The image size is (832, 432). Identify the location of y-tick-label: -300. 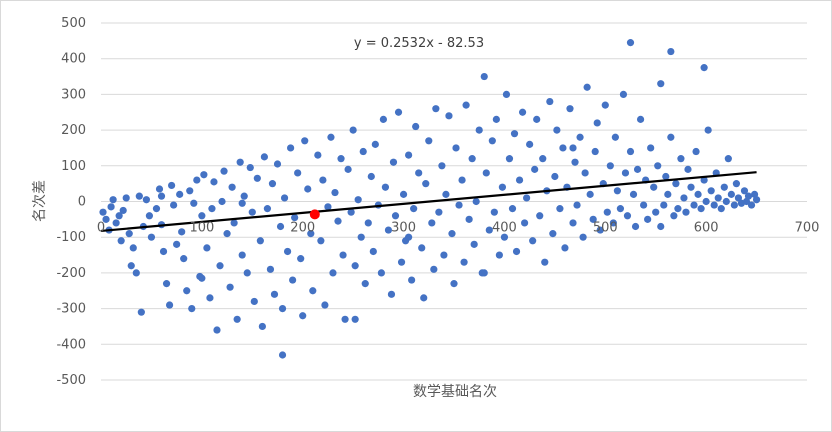
(71, 309).